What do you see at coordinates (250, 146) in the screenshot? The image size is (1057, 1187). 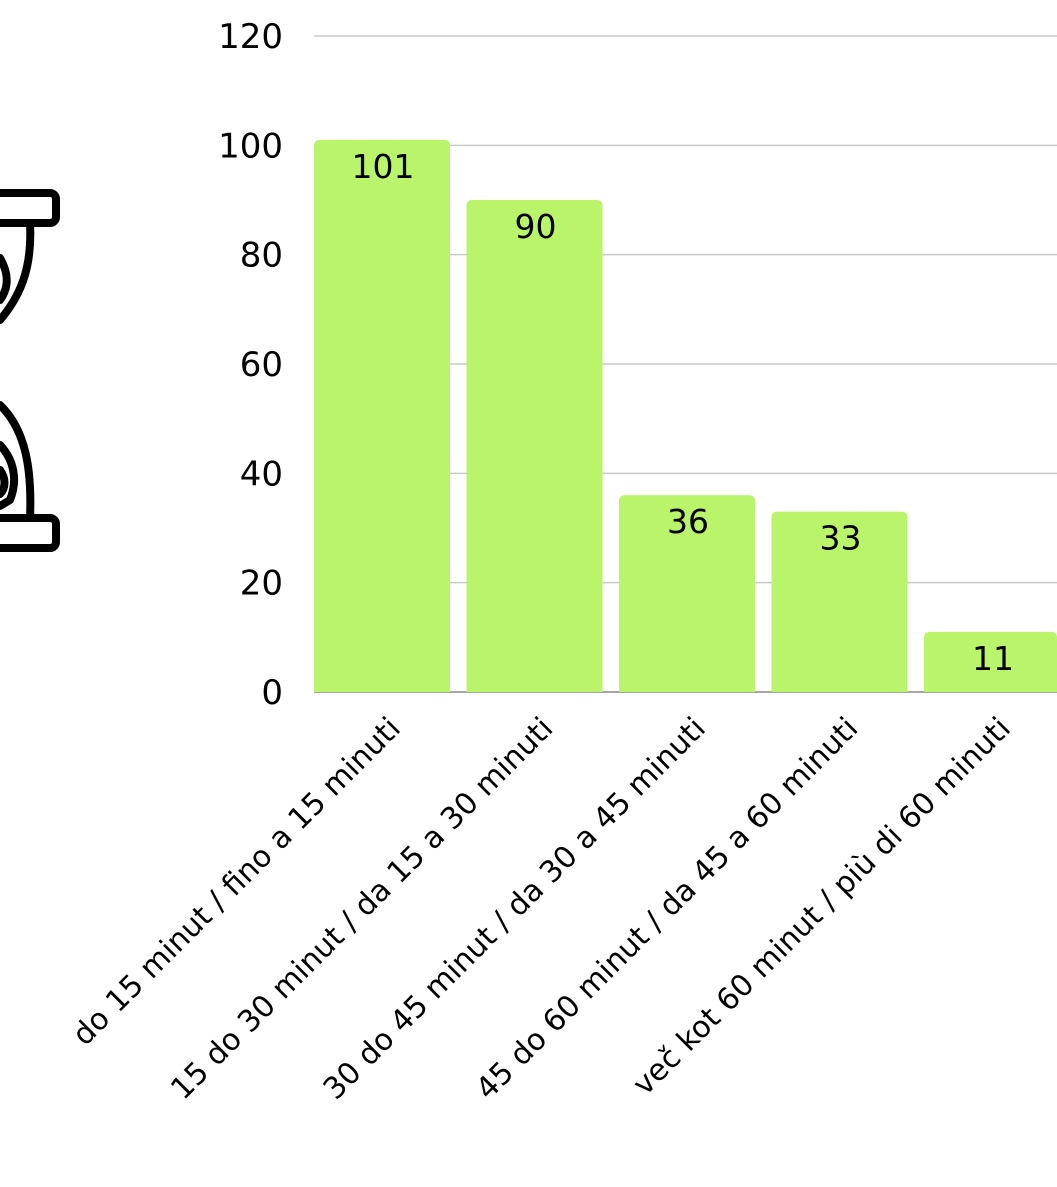 I see `y-tick-label: 100` at bounding box center [250, 146].